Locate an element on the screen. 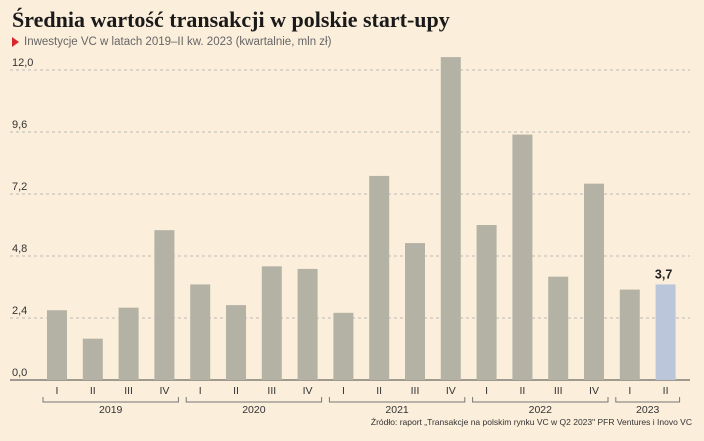 The width and height of the screenshot is (704, 441). year-label: 2020 is located at coordinates (254, 410).